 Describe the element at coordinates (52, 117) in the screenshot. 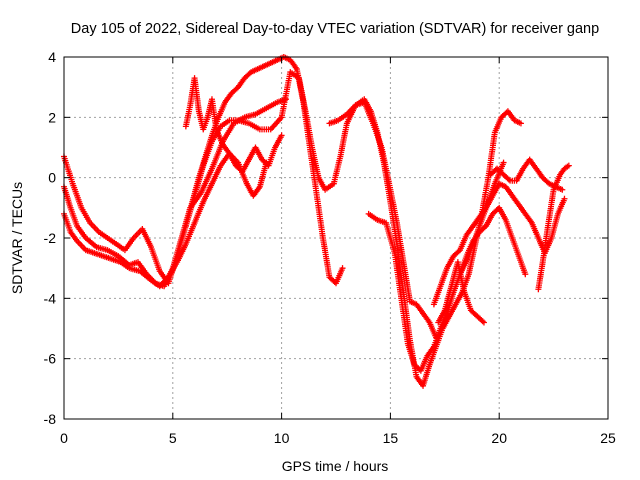

I see `y-tick-label: 2` at that location.